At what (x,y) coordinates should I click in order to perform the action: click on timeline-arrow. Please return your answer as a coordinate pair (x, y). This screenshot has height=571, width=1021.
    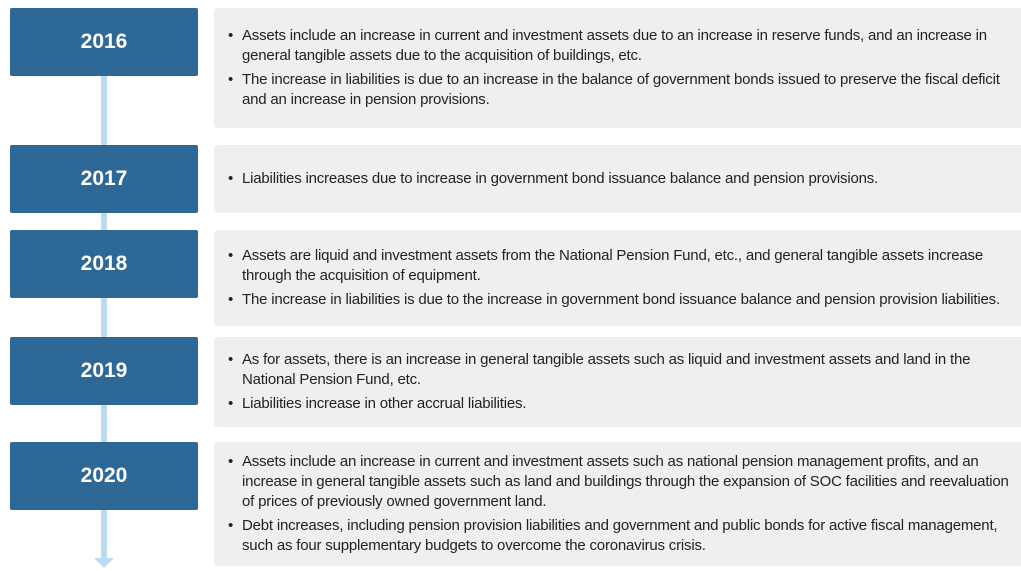
    Looking at the image, I should click on (104, 563).